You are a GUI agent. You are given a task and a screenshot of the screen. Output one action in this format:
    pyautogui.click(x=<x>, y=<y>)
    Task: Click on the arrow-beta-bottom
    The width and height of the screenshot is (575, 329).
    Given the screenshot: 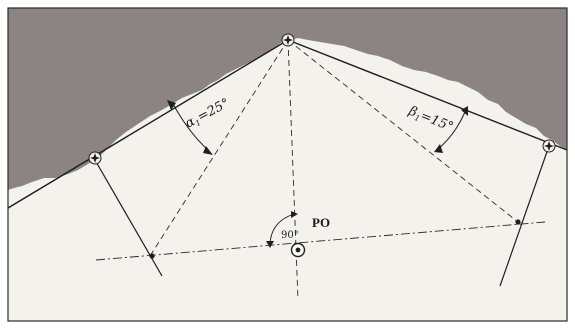 What is the action you would take?
    pyautogui.click(x=438, y=148)
    